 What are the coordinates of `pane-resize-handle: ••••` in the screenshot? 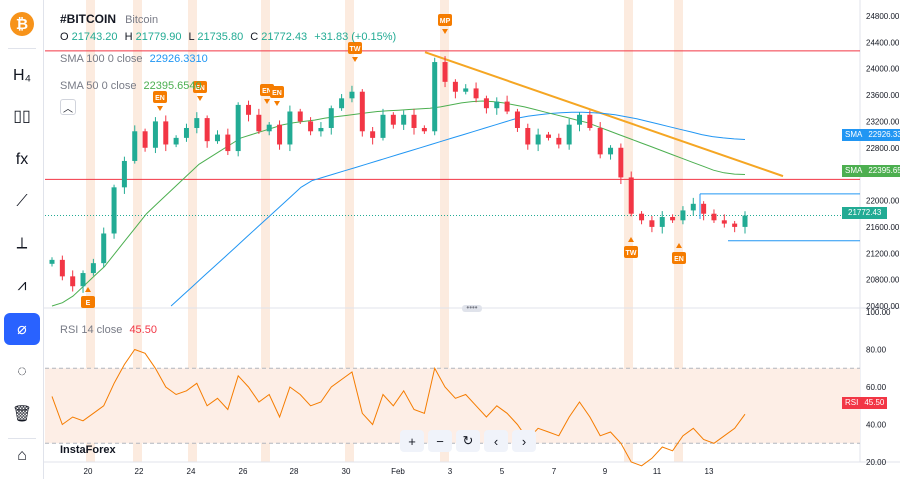 It's located at (472, 308).